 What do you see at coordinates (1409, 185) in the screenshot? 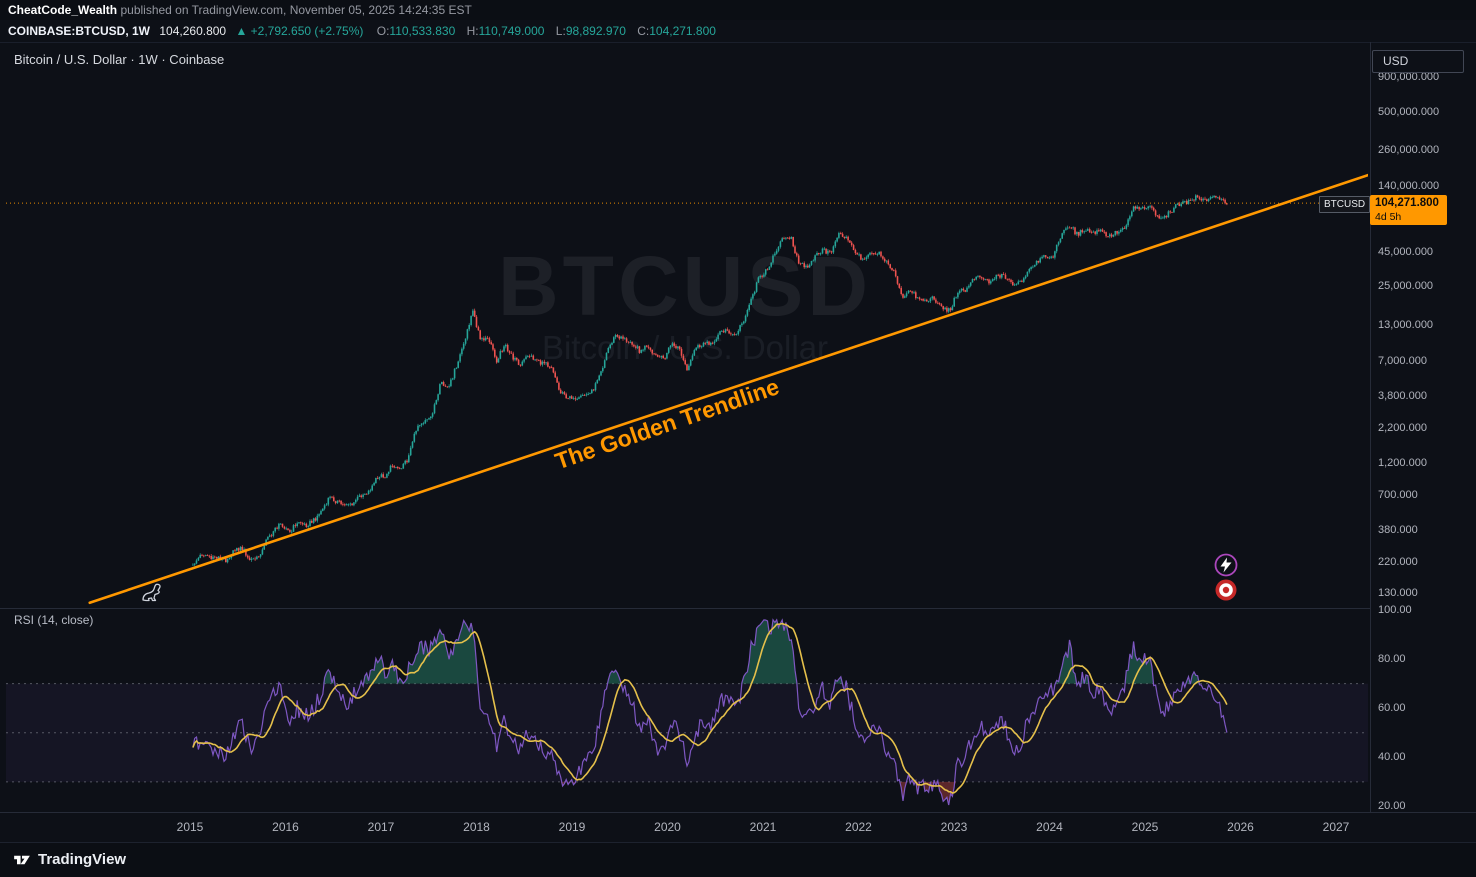
I see `price-axis-label: 140,000.000` at bounding box center [1409, 185].